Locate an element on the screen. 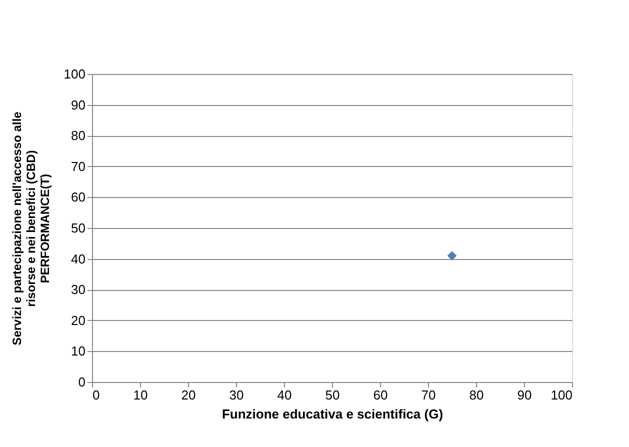 The width and height of the screenshot is (629, 447). x-tick-label: 100 is located at coordinates (561, 395).